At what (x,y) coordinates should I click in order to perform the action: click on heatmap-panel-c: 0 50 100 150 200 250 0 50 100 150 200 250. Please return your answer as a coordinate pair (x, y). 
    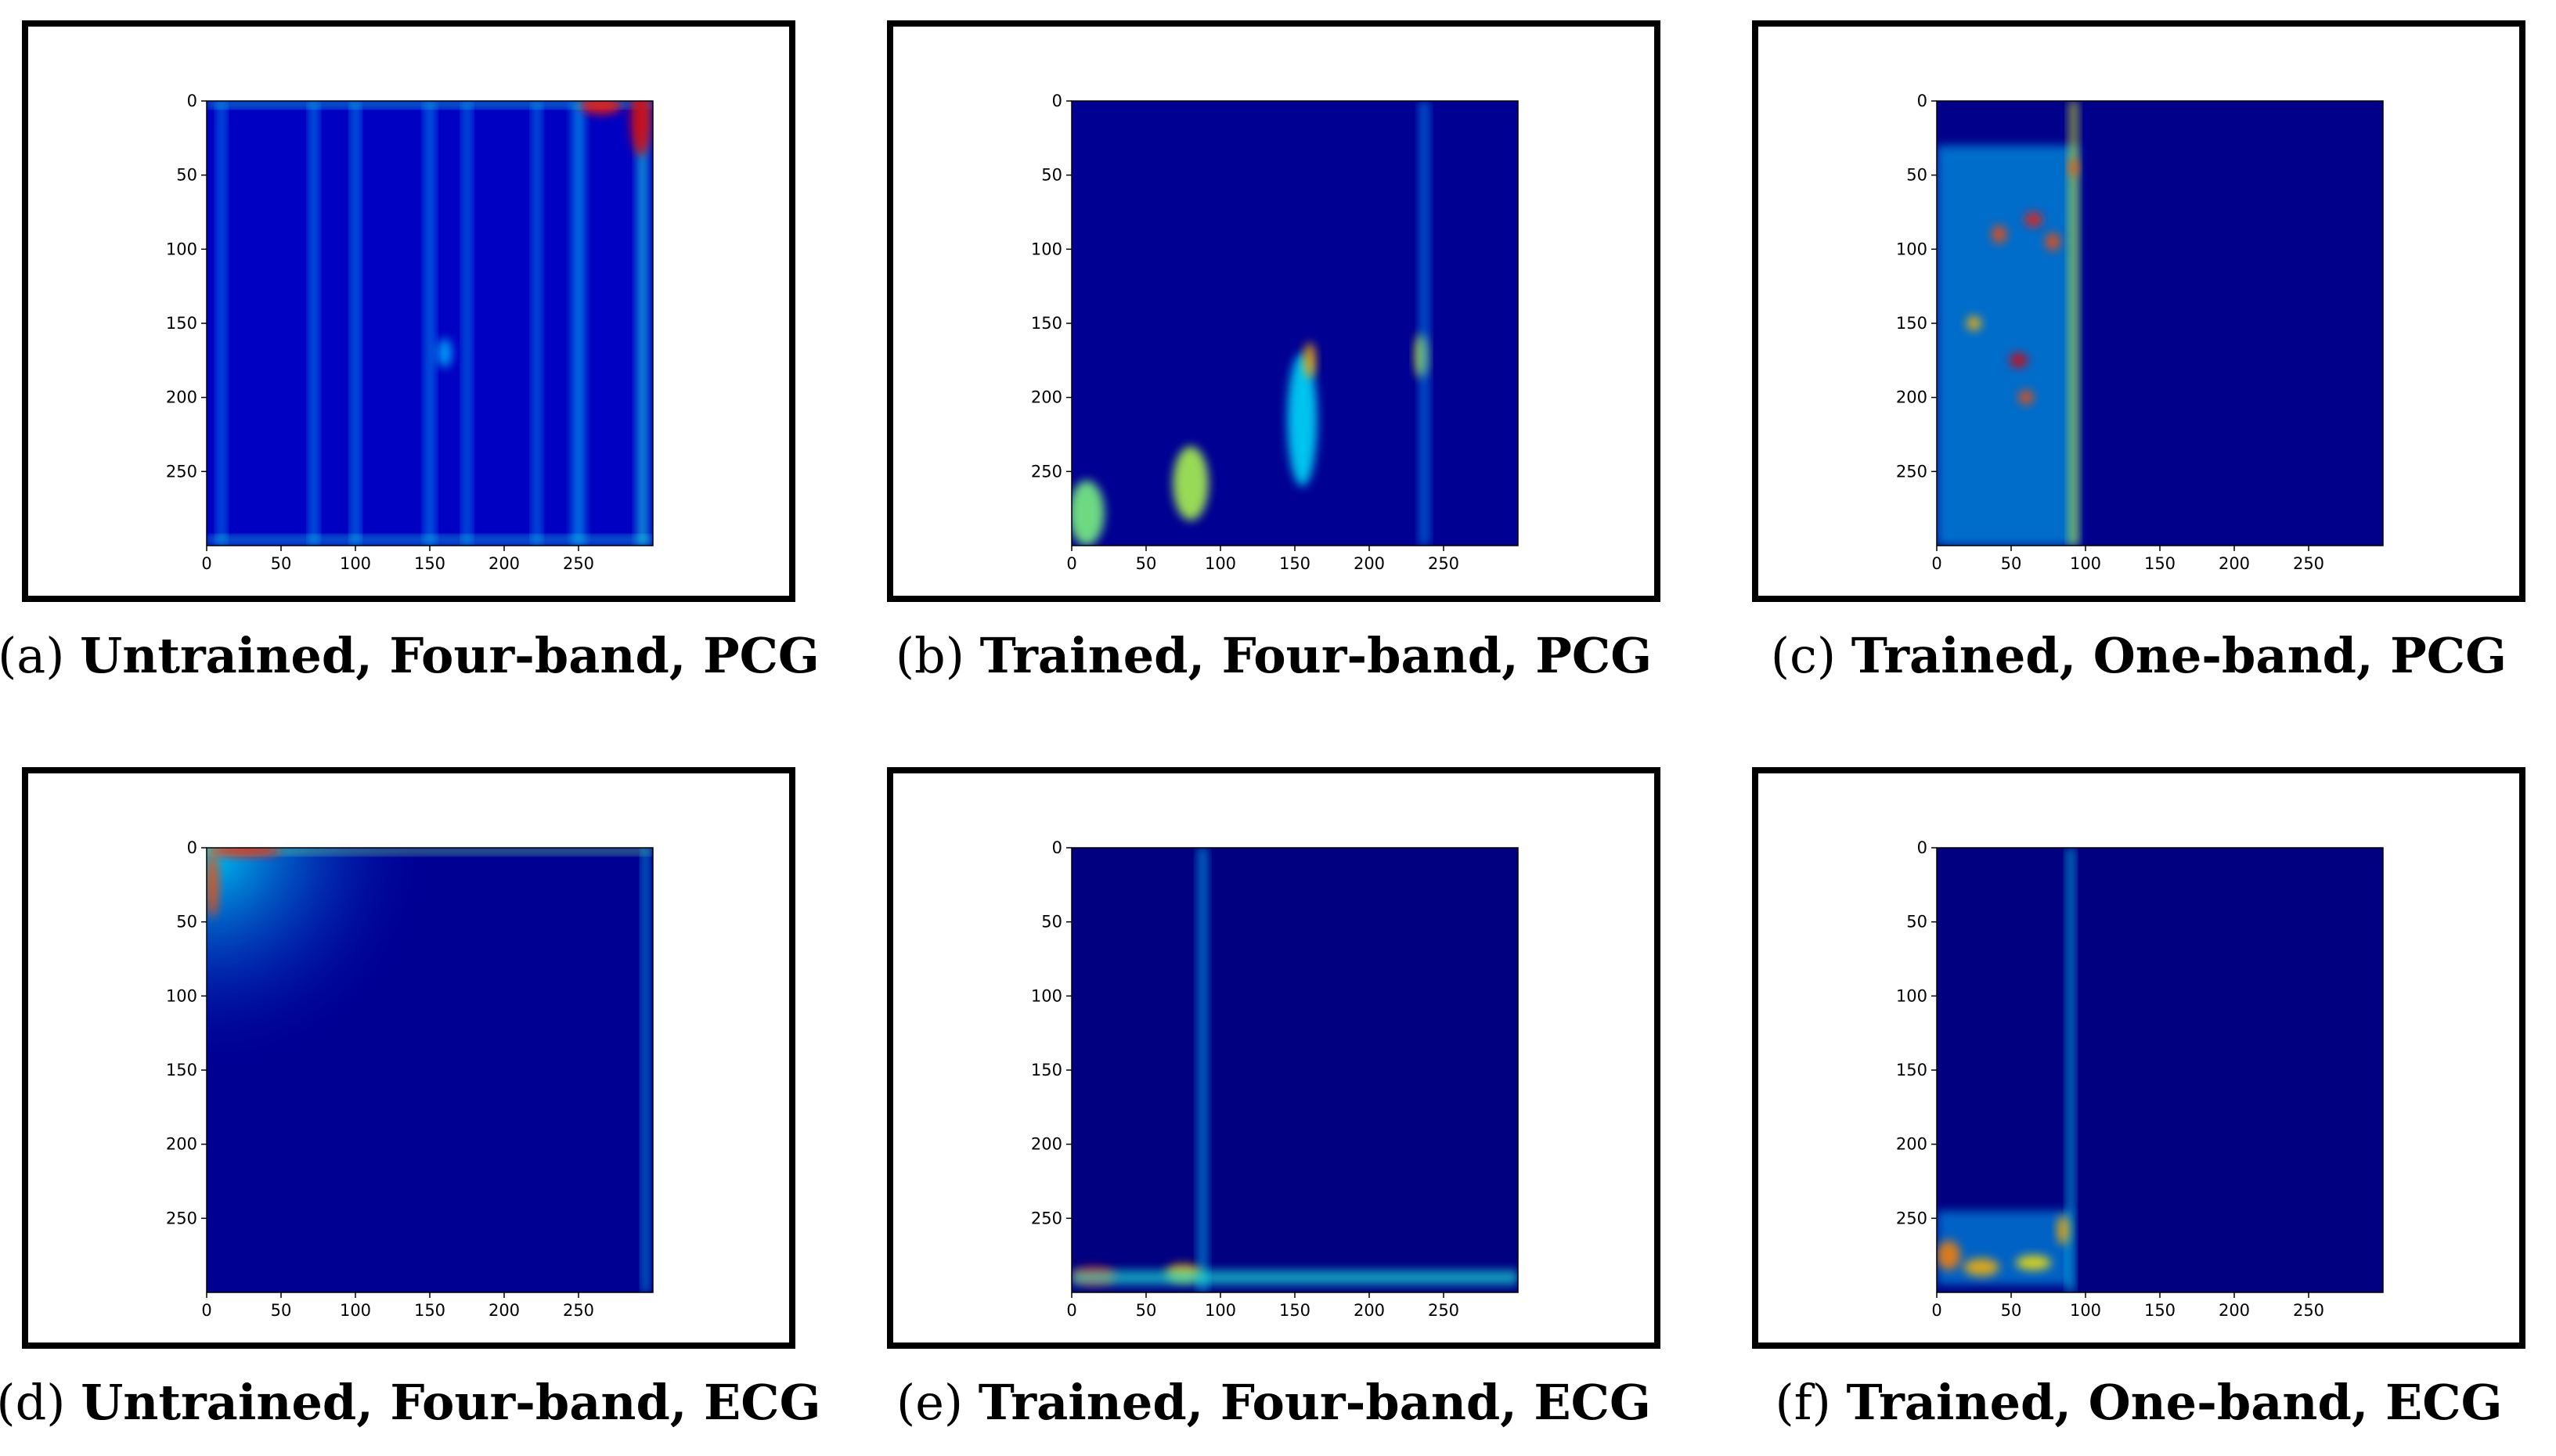
    Looking at the image, I should click on (2139, 311).